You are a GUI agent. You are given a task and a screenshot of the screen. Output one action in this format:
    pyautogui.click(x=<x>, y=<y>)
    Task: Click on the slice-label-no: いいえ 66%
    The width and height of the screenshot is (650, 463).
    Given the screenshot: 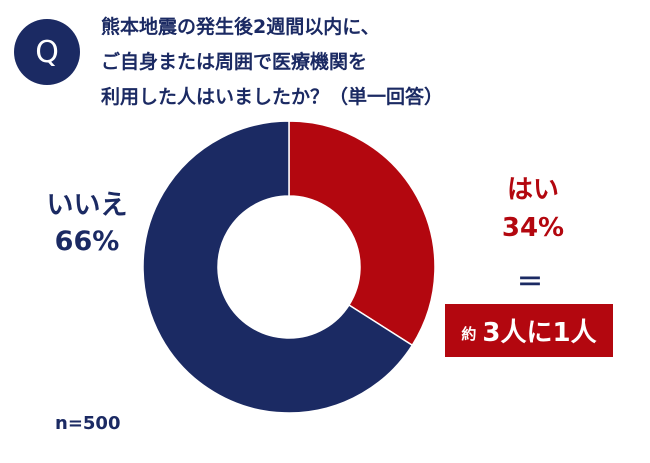 What is the action you would take?
    pyautogui.click(x=87, y=224)
    